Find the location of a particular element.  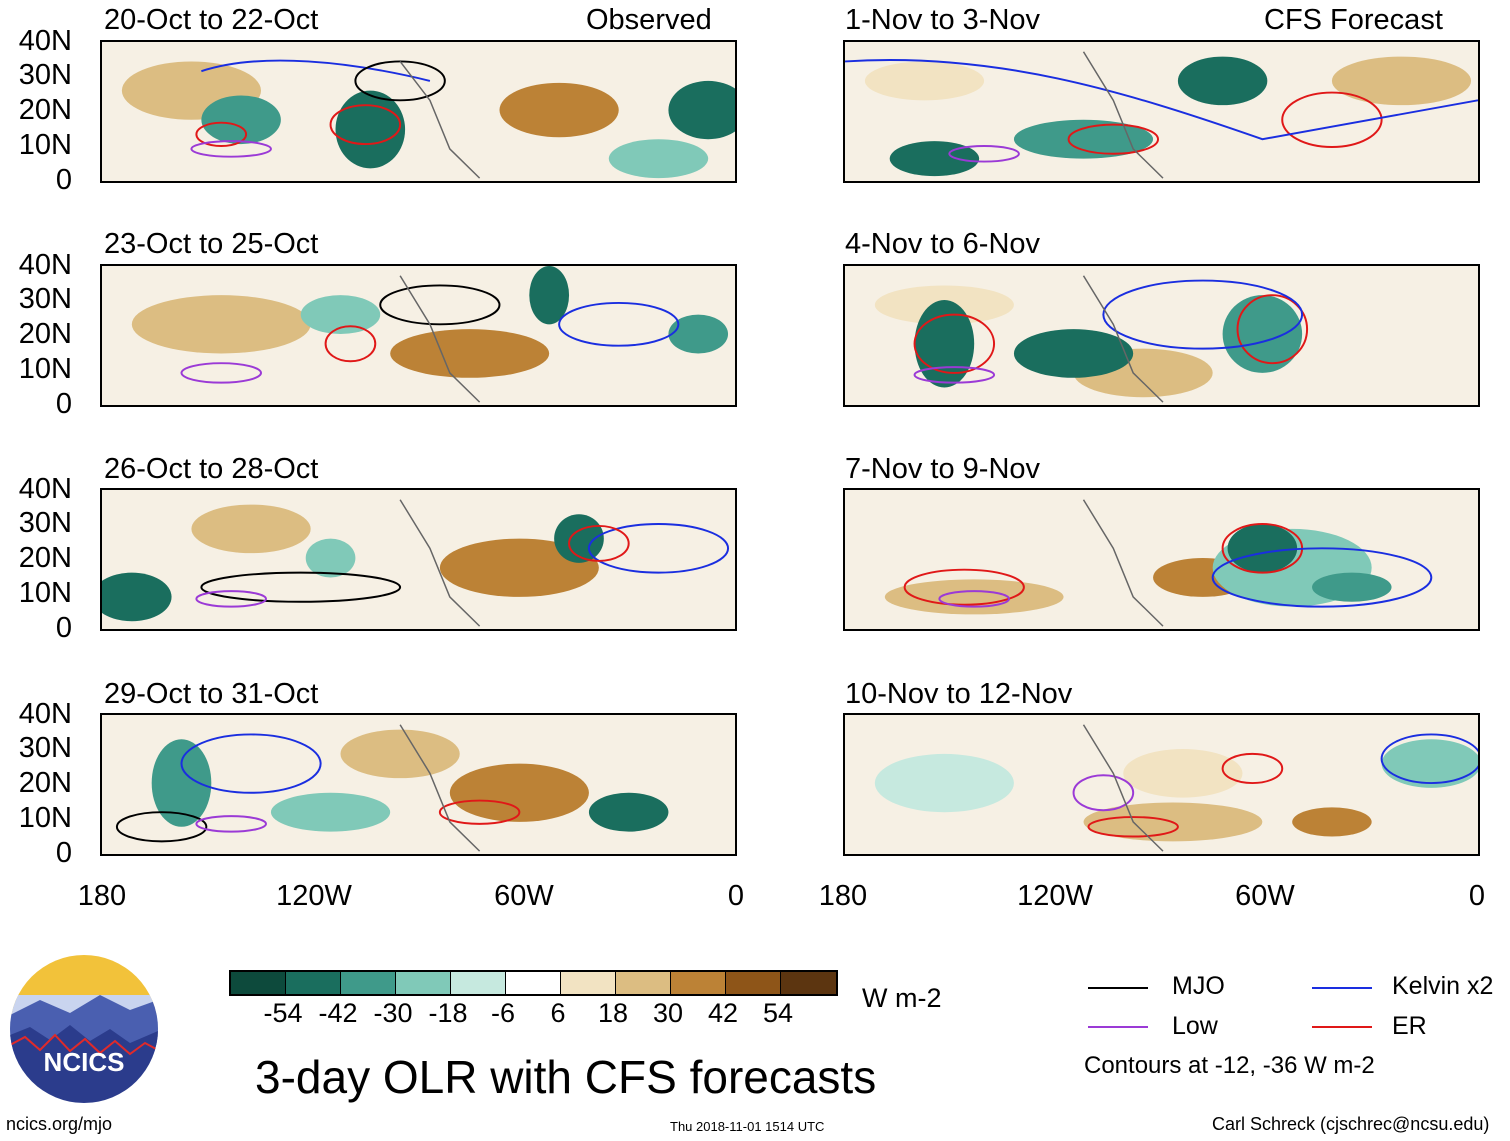

panel-title: 10-Nov to 12-Nov is located at coordinates (959, 694).